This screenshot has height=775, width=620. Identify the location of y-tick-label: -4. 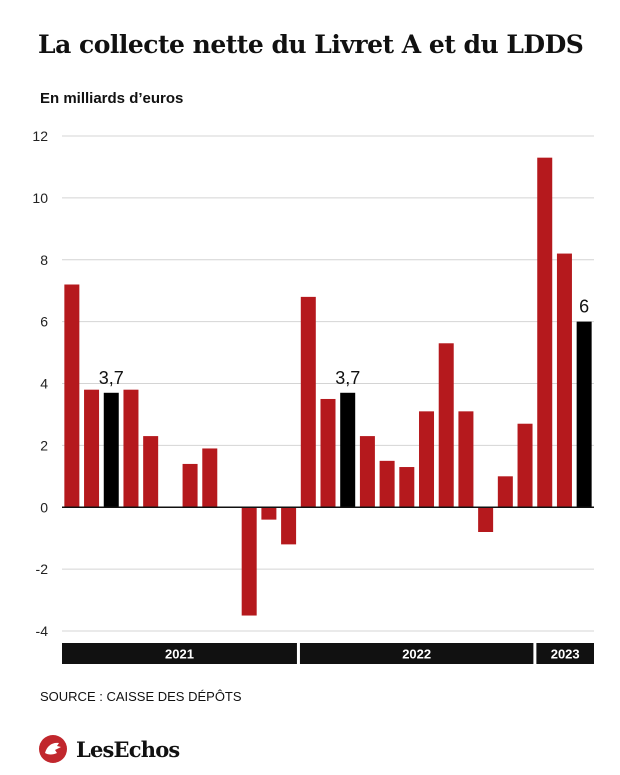
(42, 631).